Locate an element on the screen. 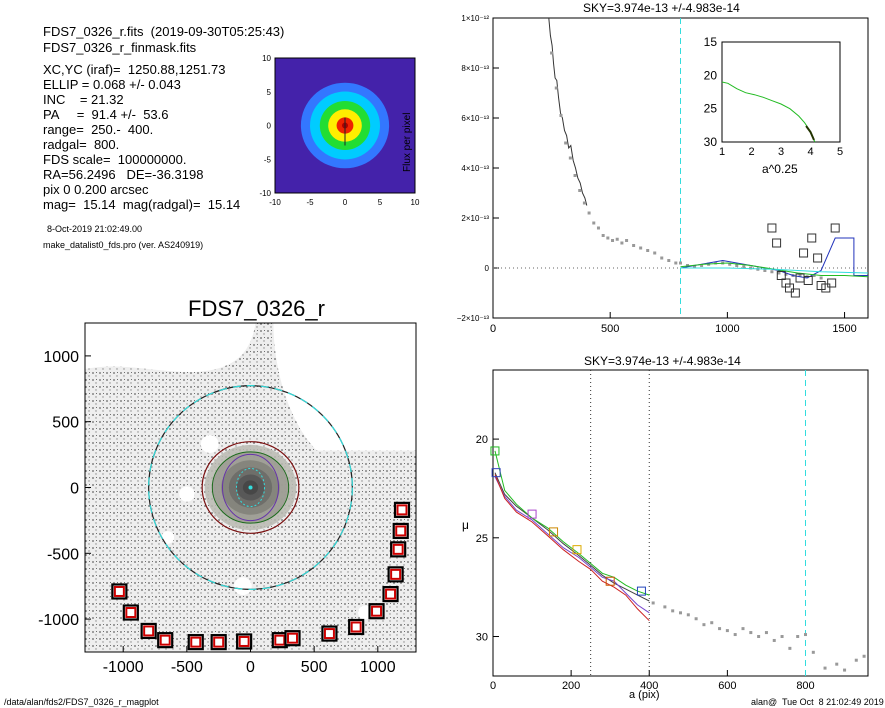 The image size is (885, 708). image-ytick-label: -1000 is located at coordinates (58, 620).